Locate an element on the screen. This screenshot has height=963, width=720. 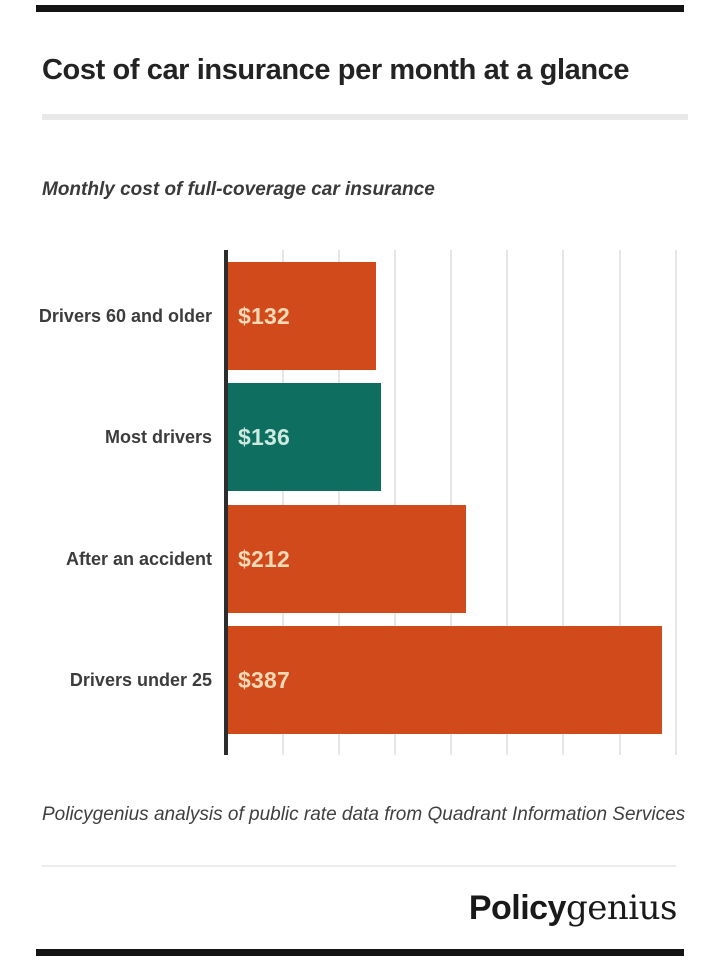
bar-row: Drivers 60 and older $132 is located at coordinates (360, 316).